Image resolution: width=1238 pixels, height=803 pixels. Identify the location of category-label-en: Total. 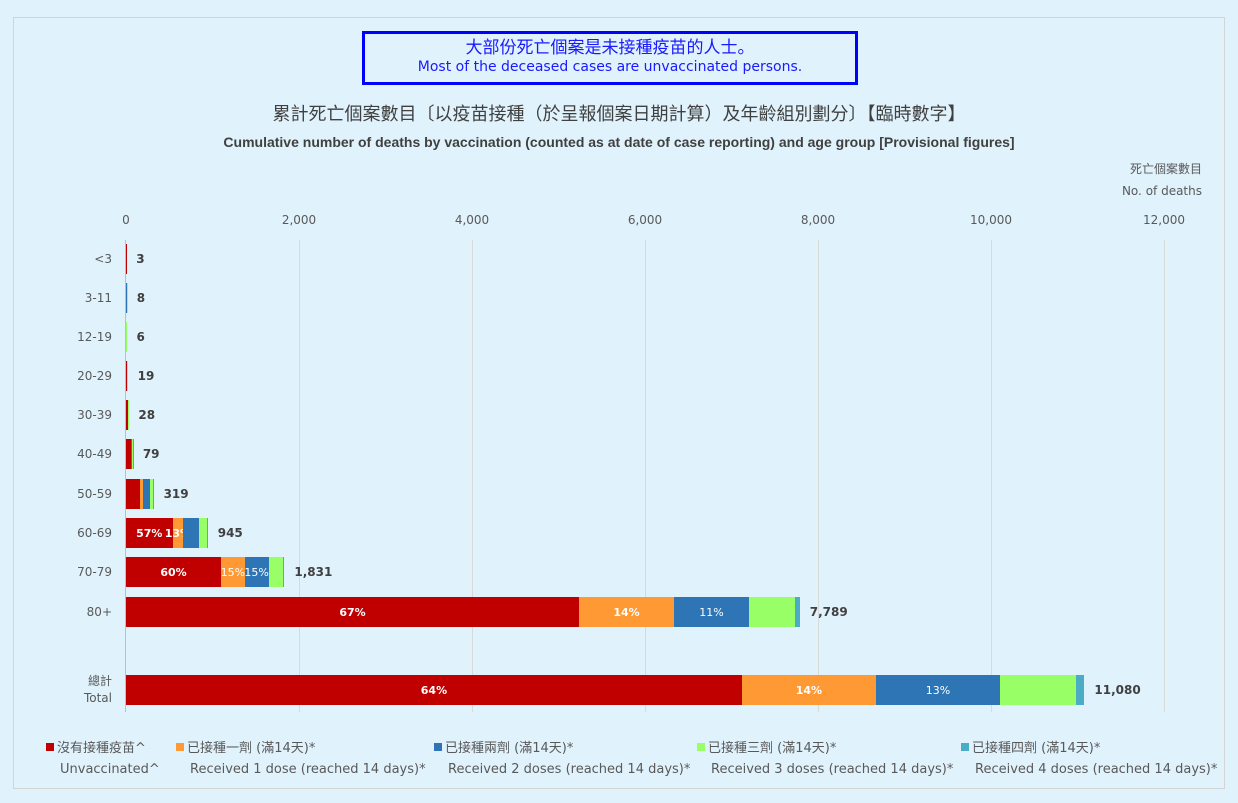
(97, 698).